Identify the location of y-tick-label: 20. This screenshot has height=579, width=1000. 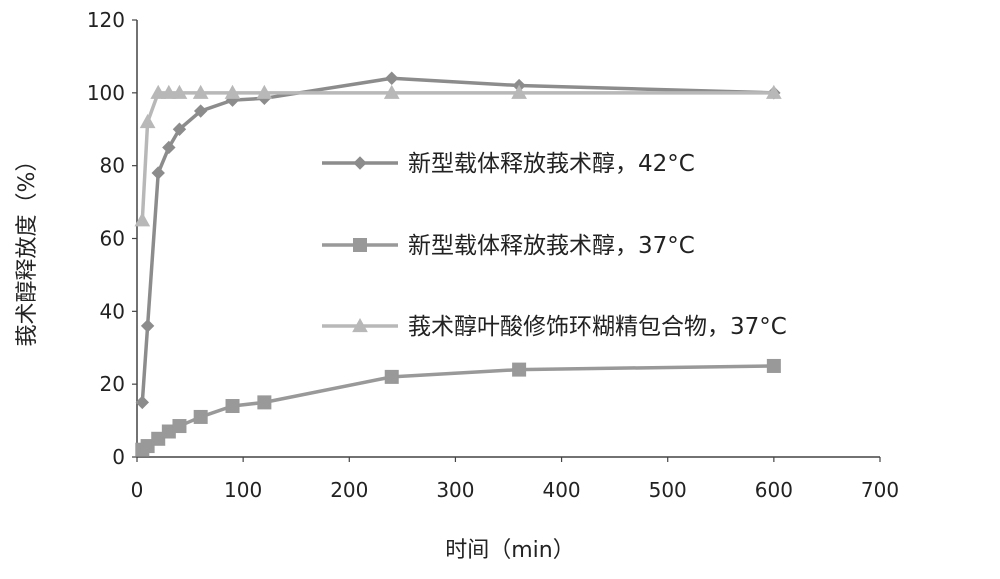
(112, 384).